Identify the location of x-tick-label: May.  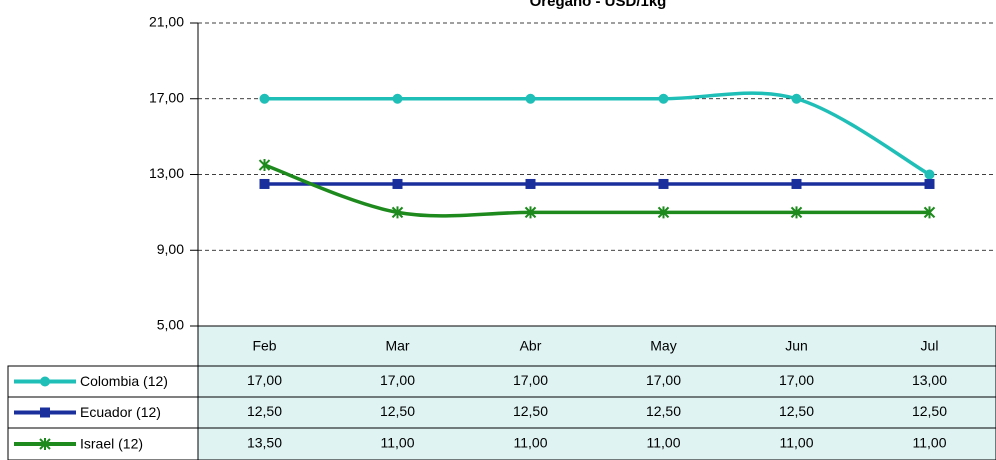
(663, 346).